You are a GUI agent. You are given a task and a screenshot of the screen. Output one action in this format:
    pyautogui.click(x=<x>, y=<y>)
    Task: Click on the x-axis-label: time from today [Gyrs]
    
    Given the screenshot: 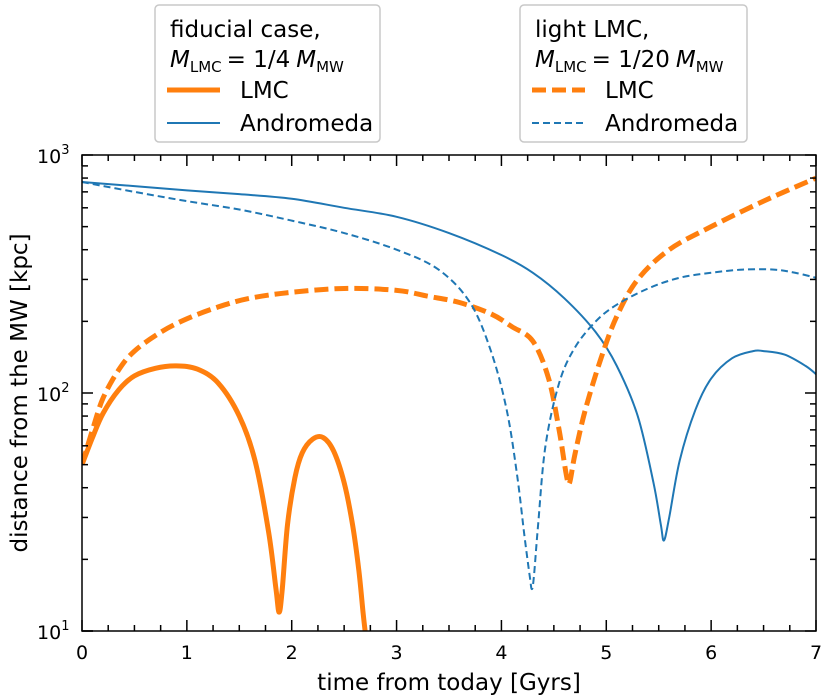 What is the action you would take?
    pyautogui.click(x=449, y=683)
    